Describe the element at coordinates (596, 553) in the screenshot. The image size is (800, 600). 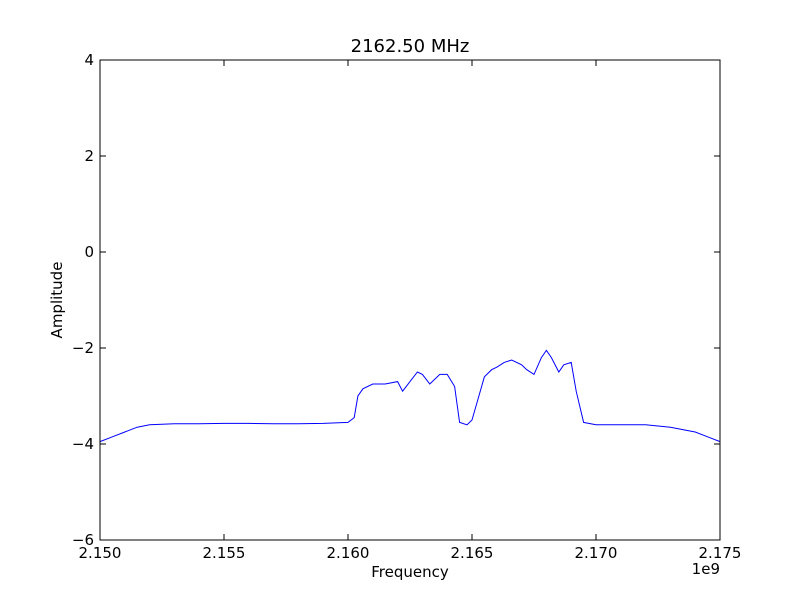
I see `x-tick-label: 2.170` at that location.